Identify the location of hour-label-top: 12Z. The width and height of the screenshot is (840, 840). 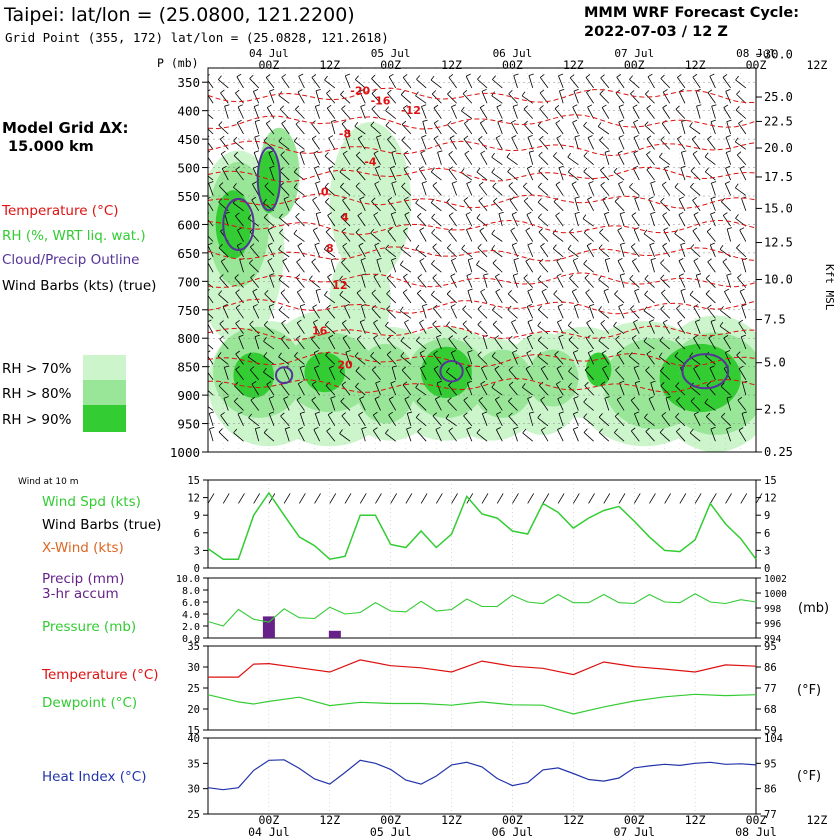
(695, 65).